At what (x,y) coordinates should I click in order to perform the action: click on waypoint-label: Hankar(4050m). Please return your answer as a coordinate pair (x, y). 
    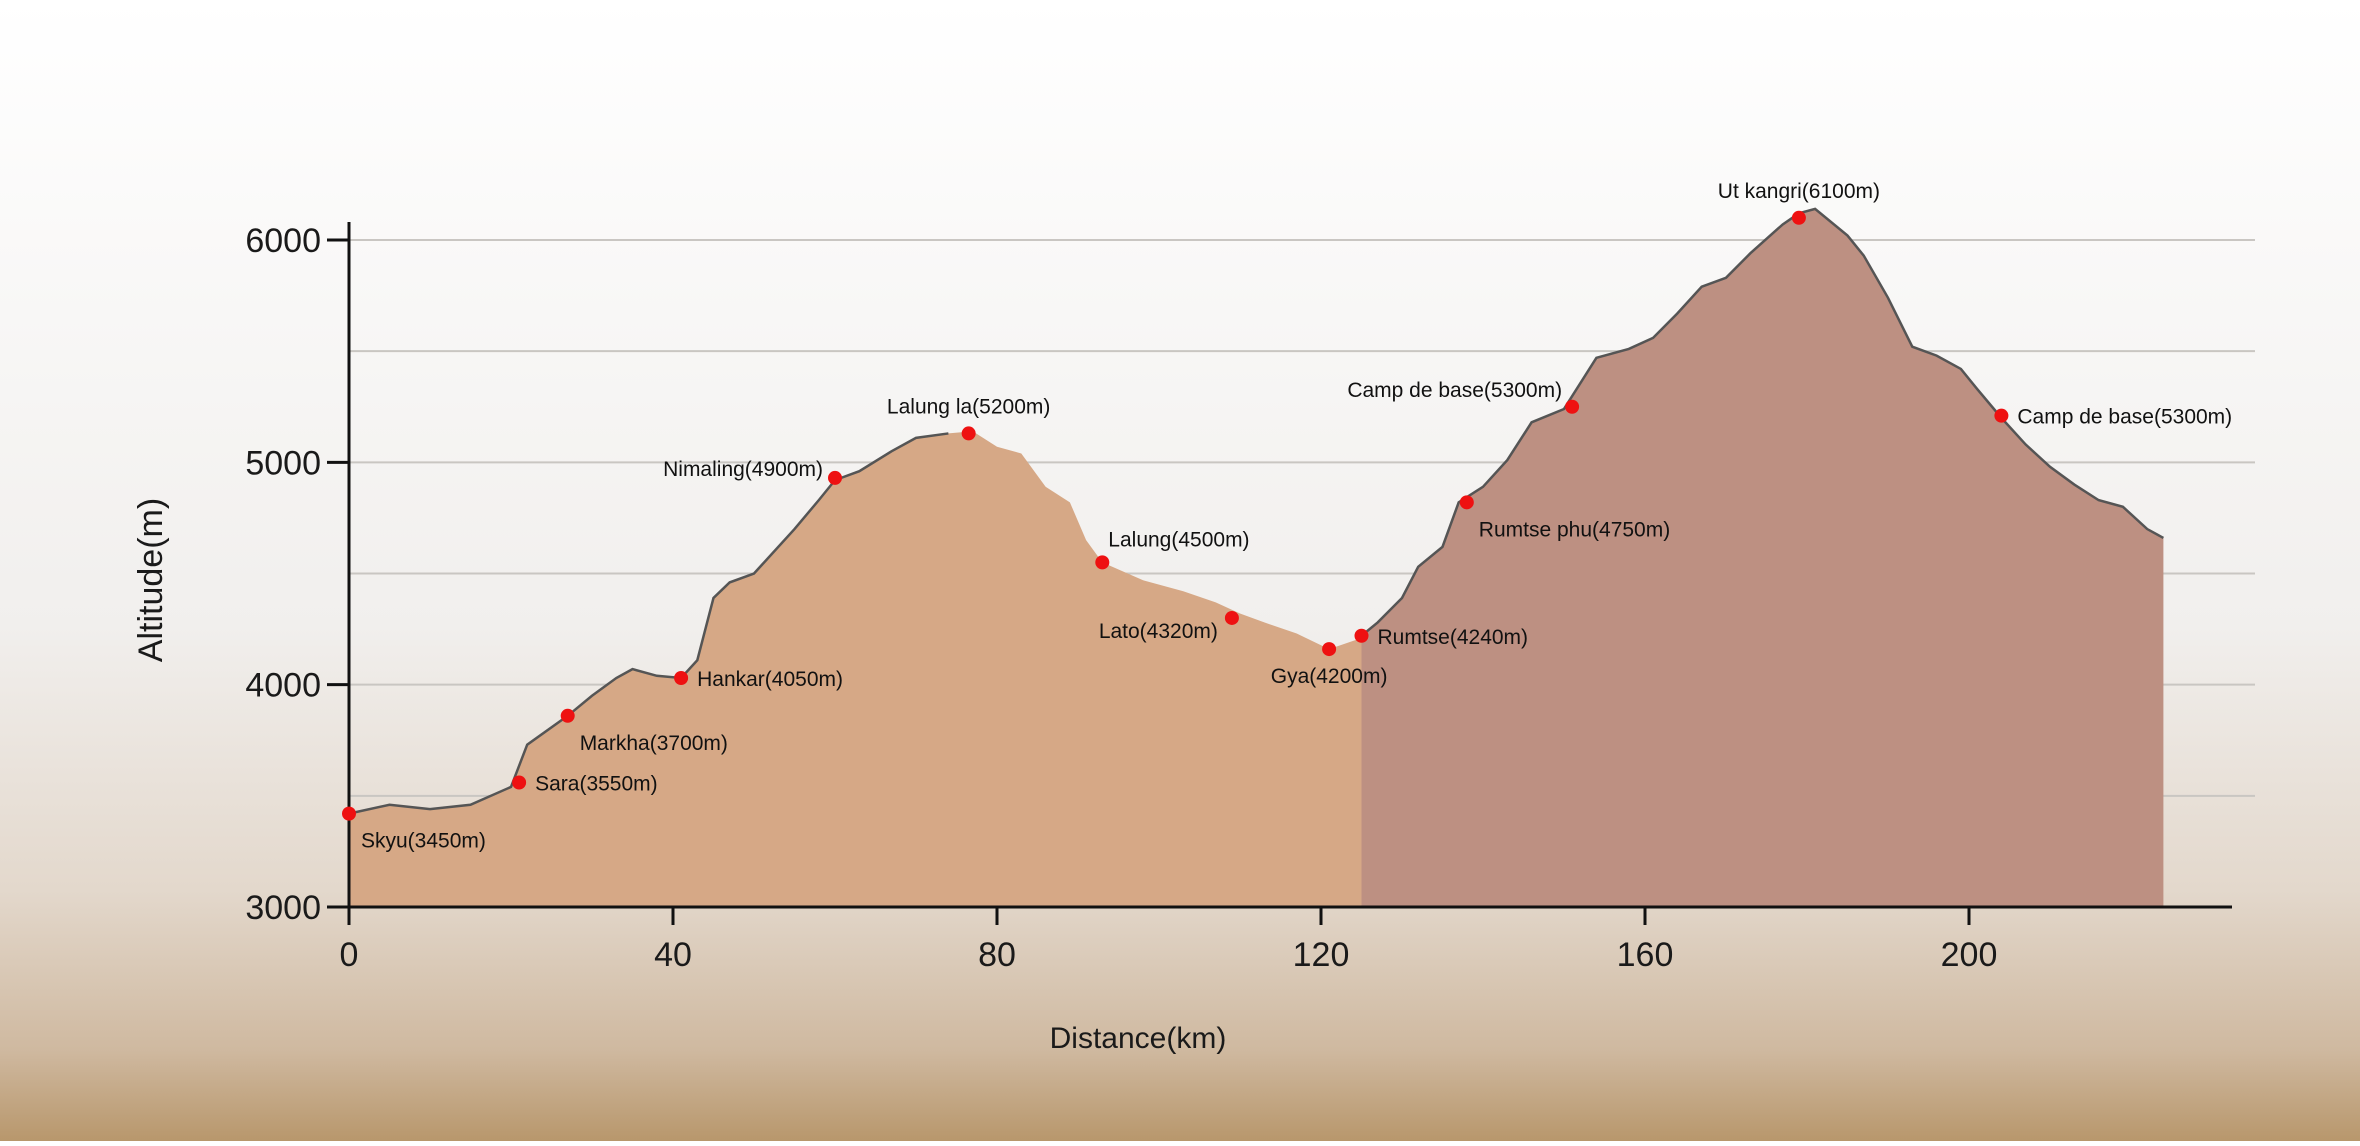
    Looking at the image, I should click on (770, 679).